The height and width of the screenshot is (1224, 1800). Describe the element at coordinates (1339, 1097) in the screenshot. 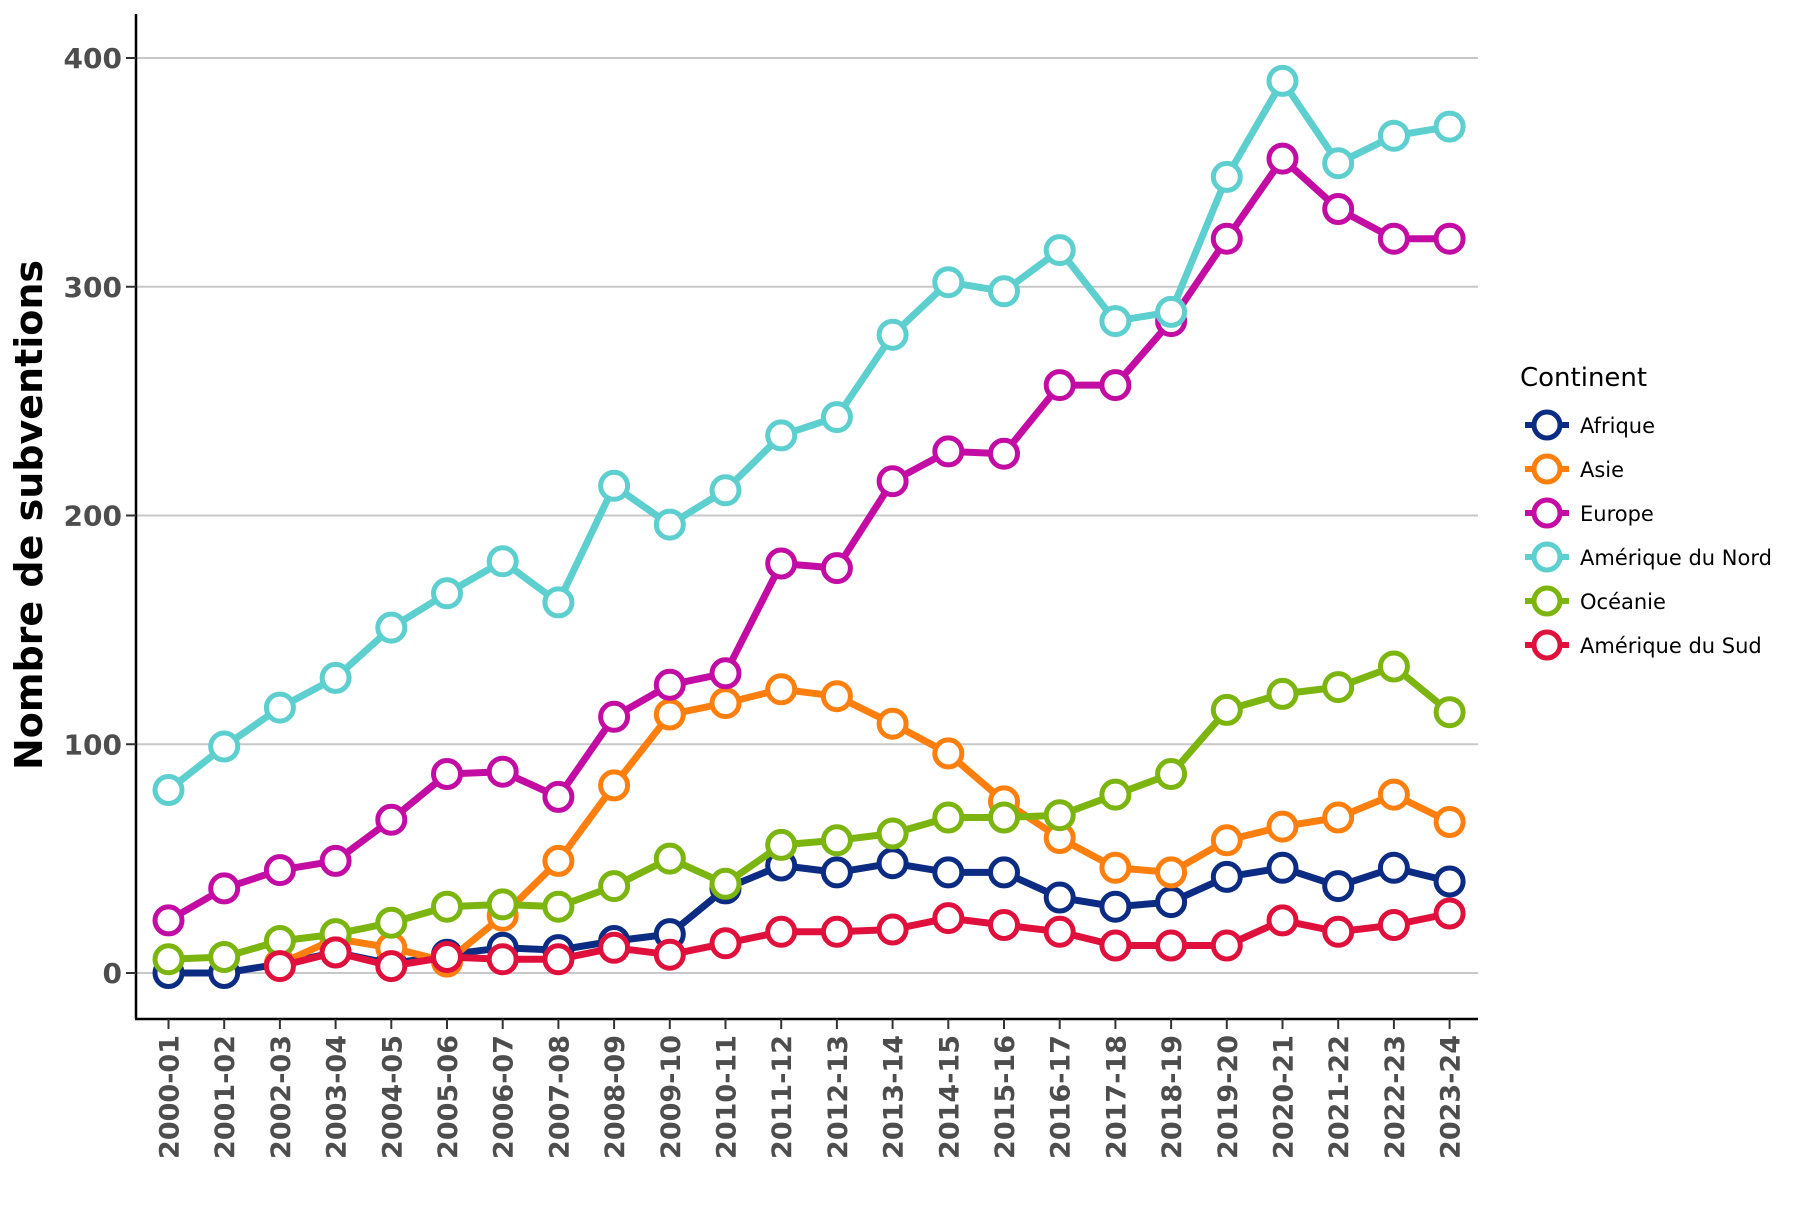

I see `x-tick-label: 2021-22` at that location.